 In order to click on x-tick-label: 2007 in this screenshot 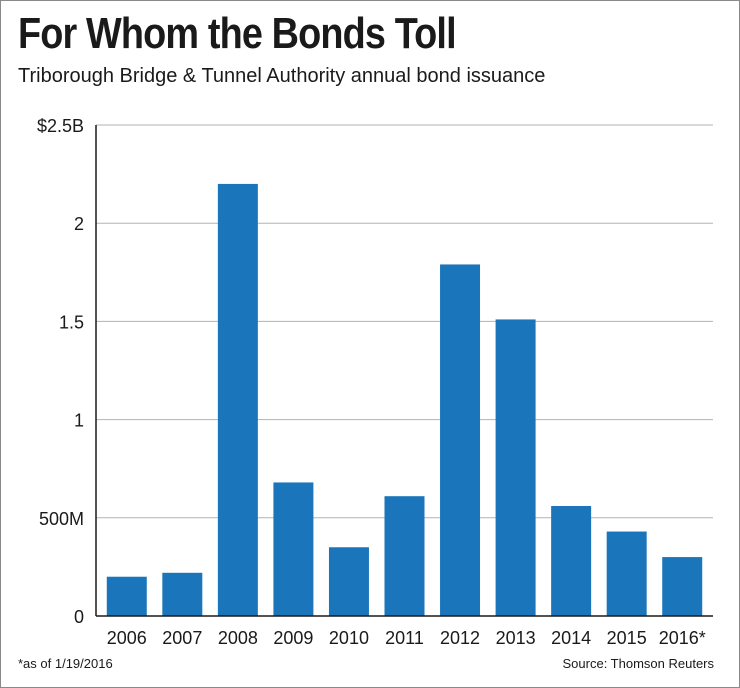, I will do `click(182, 638)`.